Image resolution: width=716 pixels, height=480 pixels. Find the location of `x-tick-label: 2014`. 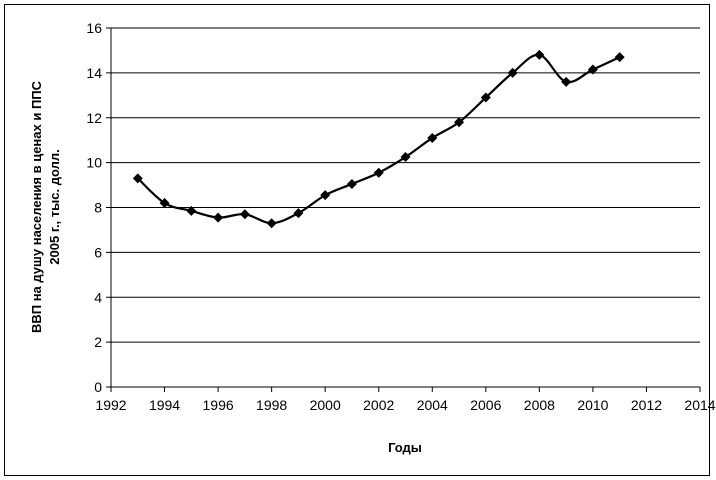

x-tick-label: 2014 is located at coordinates (699, 405).